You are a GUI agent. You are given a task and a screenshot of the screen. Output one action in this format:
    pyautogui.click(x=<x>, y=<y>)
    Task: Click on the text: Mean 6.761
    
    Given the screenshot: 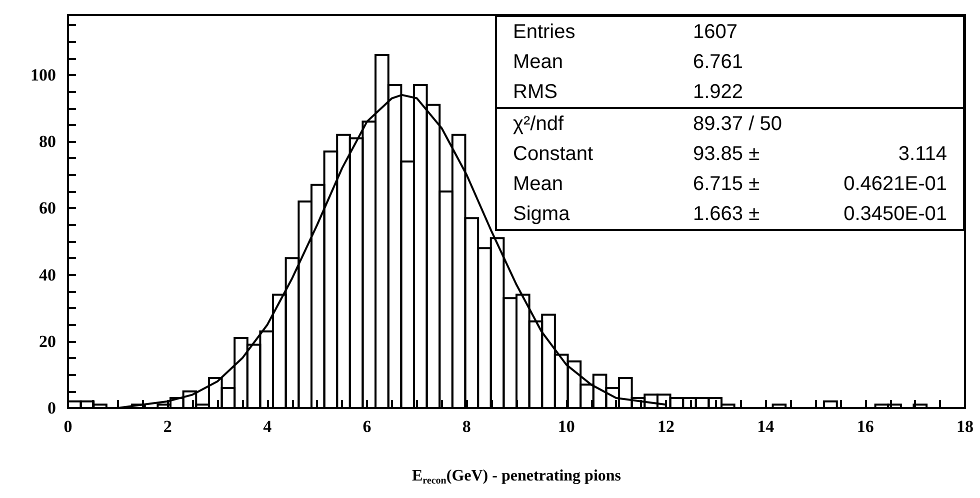 What is the action you would take?
    pyautogui.click(x=628, y=62)
    